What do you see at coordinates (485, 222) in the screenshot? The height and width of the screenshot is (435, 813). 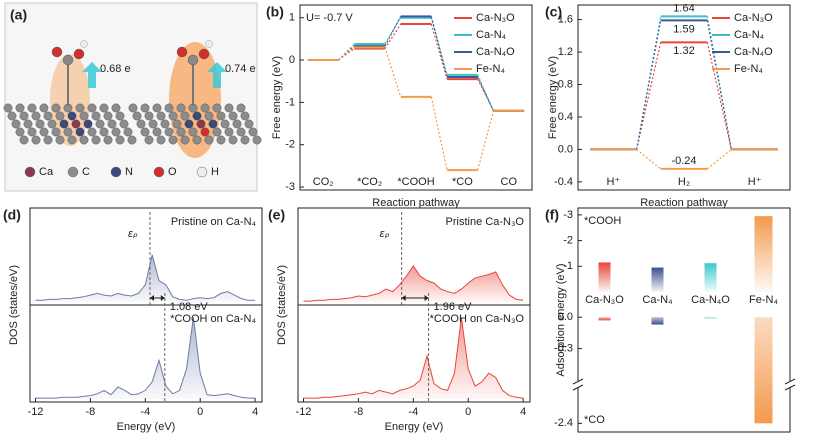 I see `subplot-annotation: Pristine Ca-N₃O` at bounding box center [485, 222].